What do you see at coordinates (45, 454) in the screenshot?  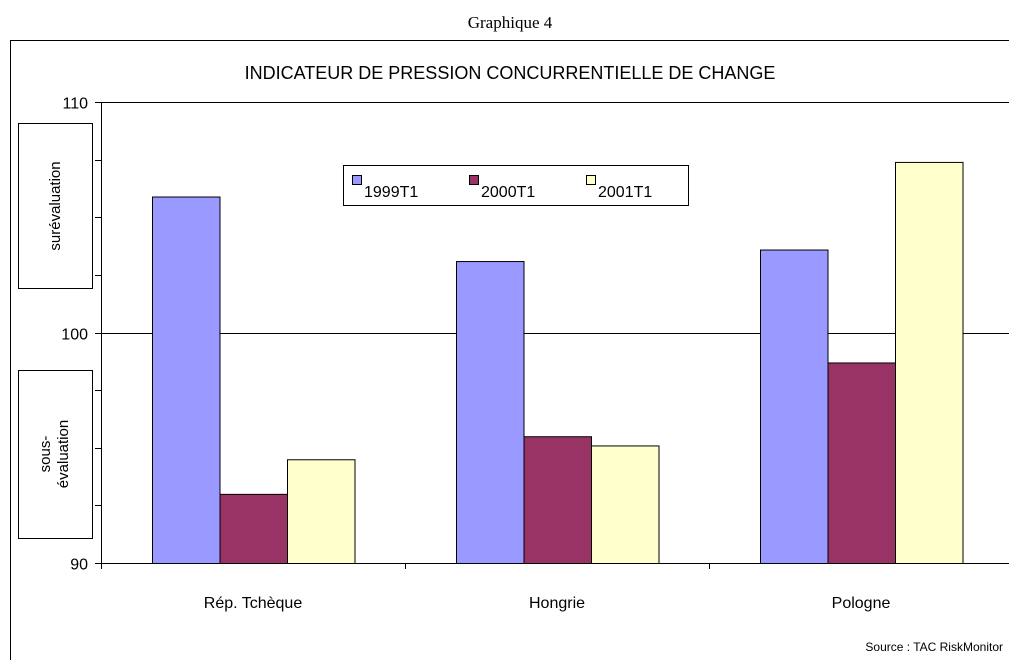 I see `annotation: sous-` at bounding box center [45, 454].